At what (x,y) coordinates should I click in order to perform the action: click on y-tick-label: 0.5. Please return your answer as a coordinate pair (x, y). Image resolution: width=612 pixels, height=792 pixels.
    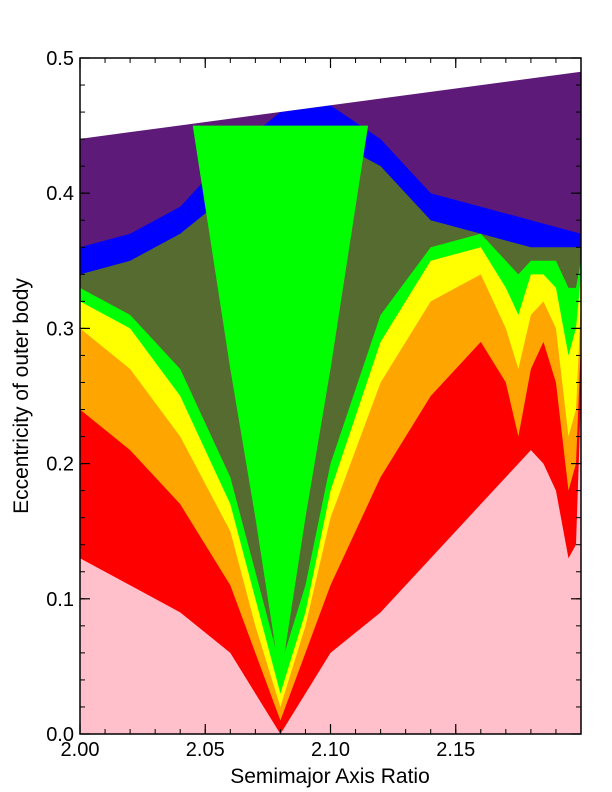
    Looking at the image, I should click on (60, 59).